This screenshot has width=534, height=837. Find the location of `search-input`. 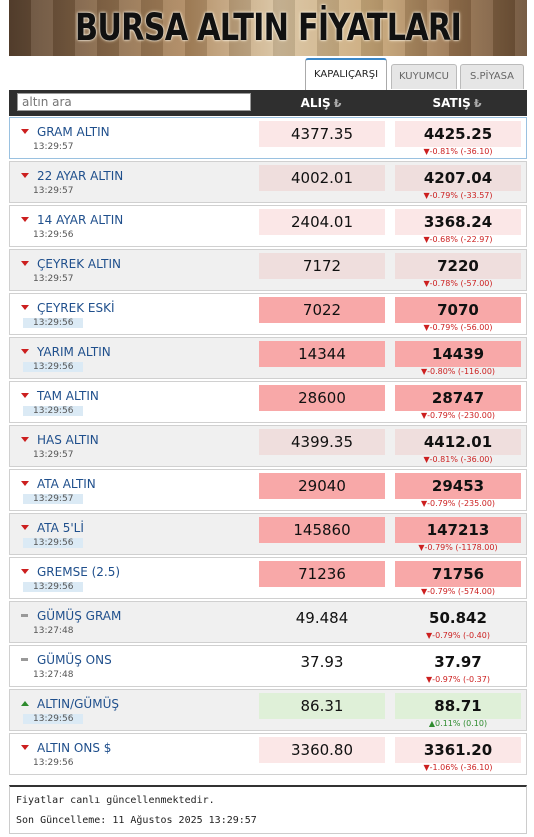

search-input is located at coordinates (134, 102).